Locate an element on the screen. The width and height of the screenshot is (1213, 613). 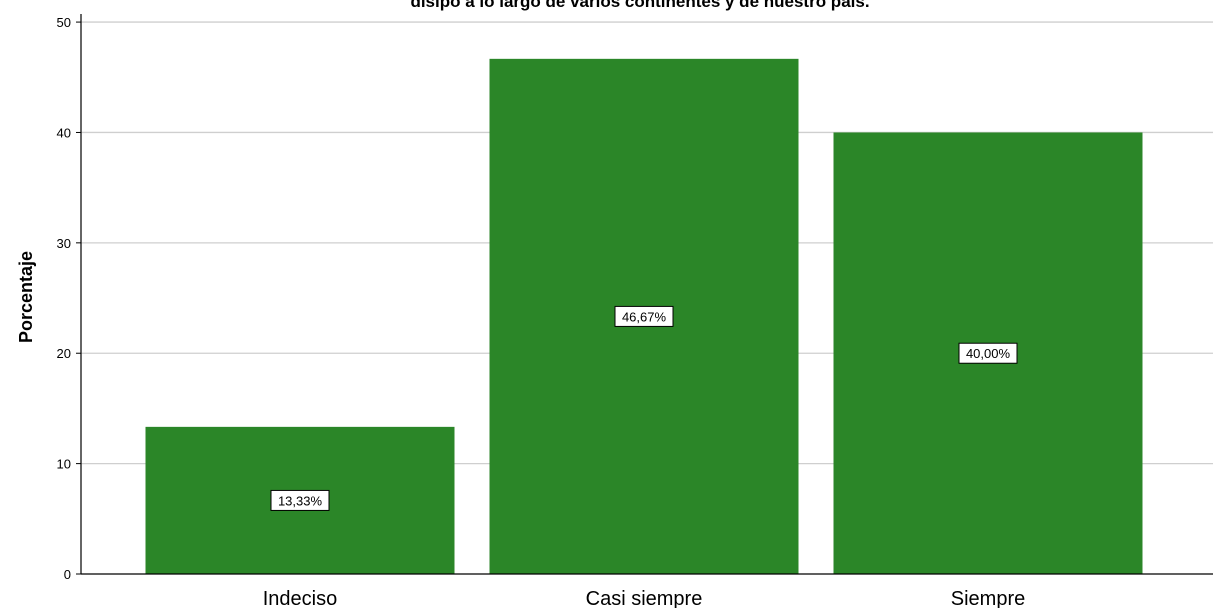
y-tick-label: 40 is located at coordinates (64, 132).